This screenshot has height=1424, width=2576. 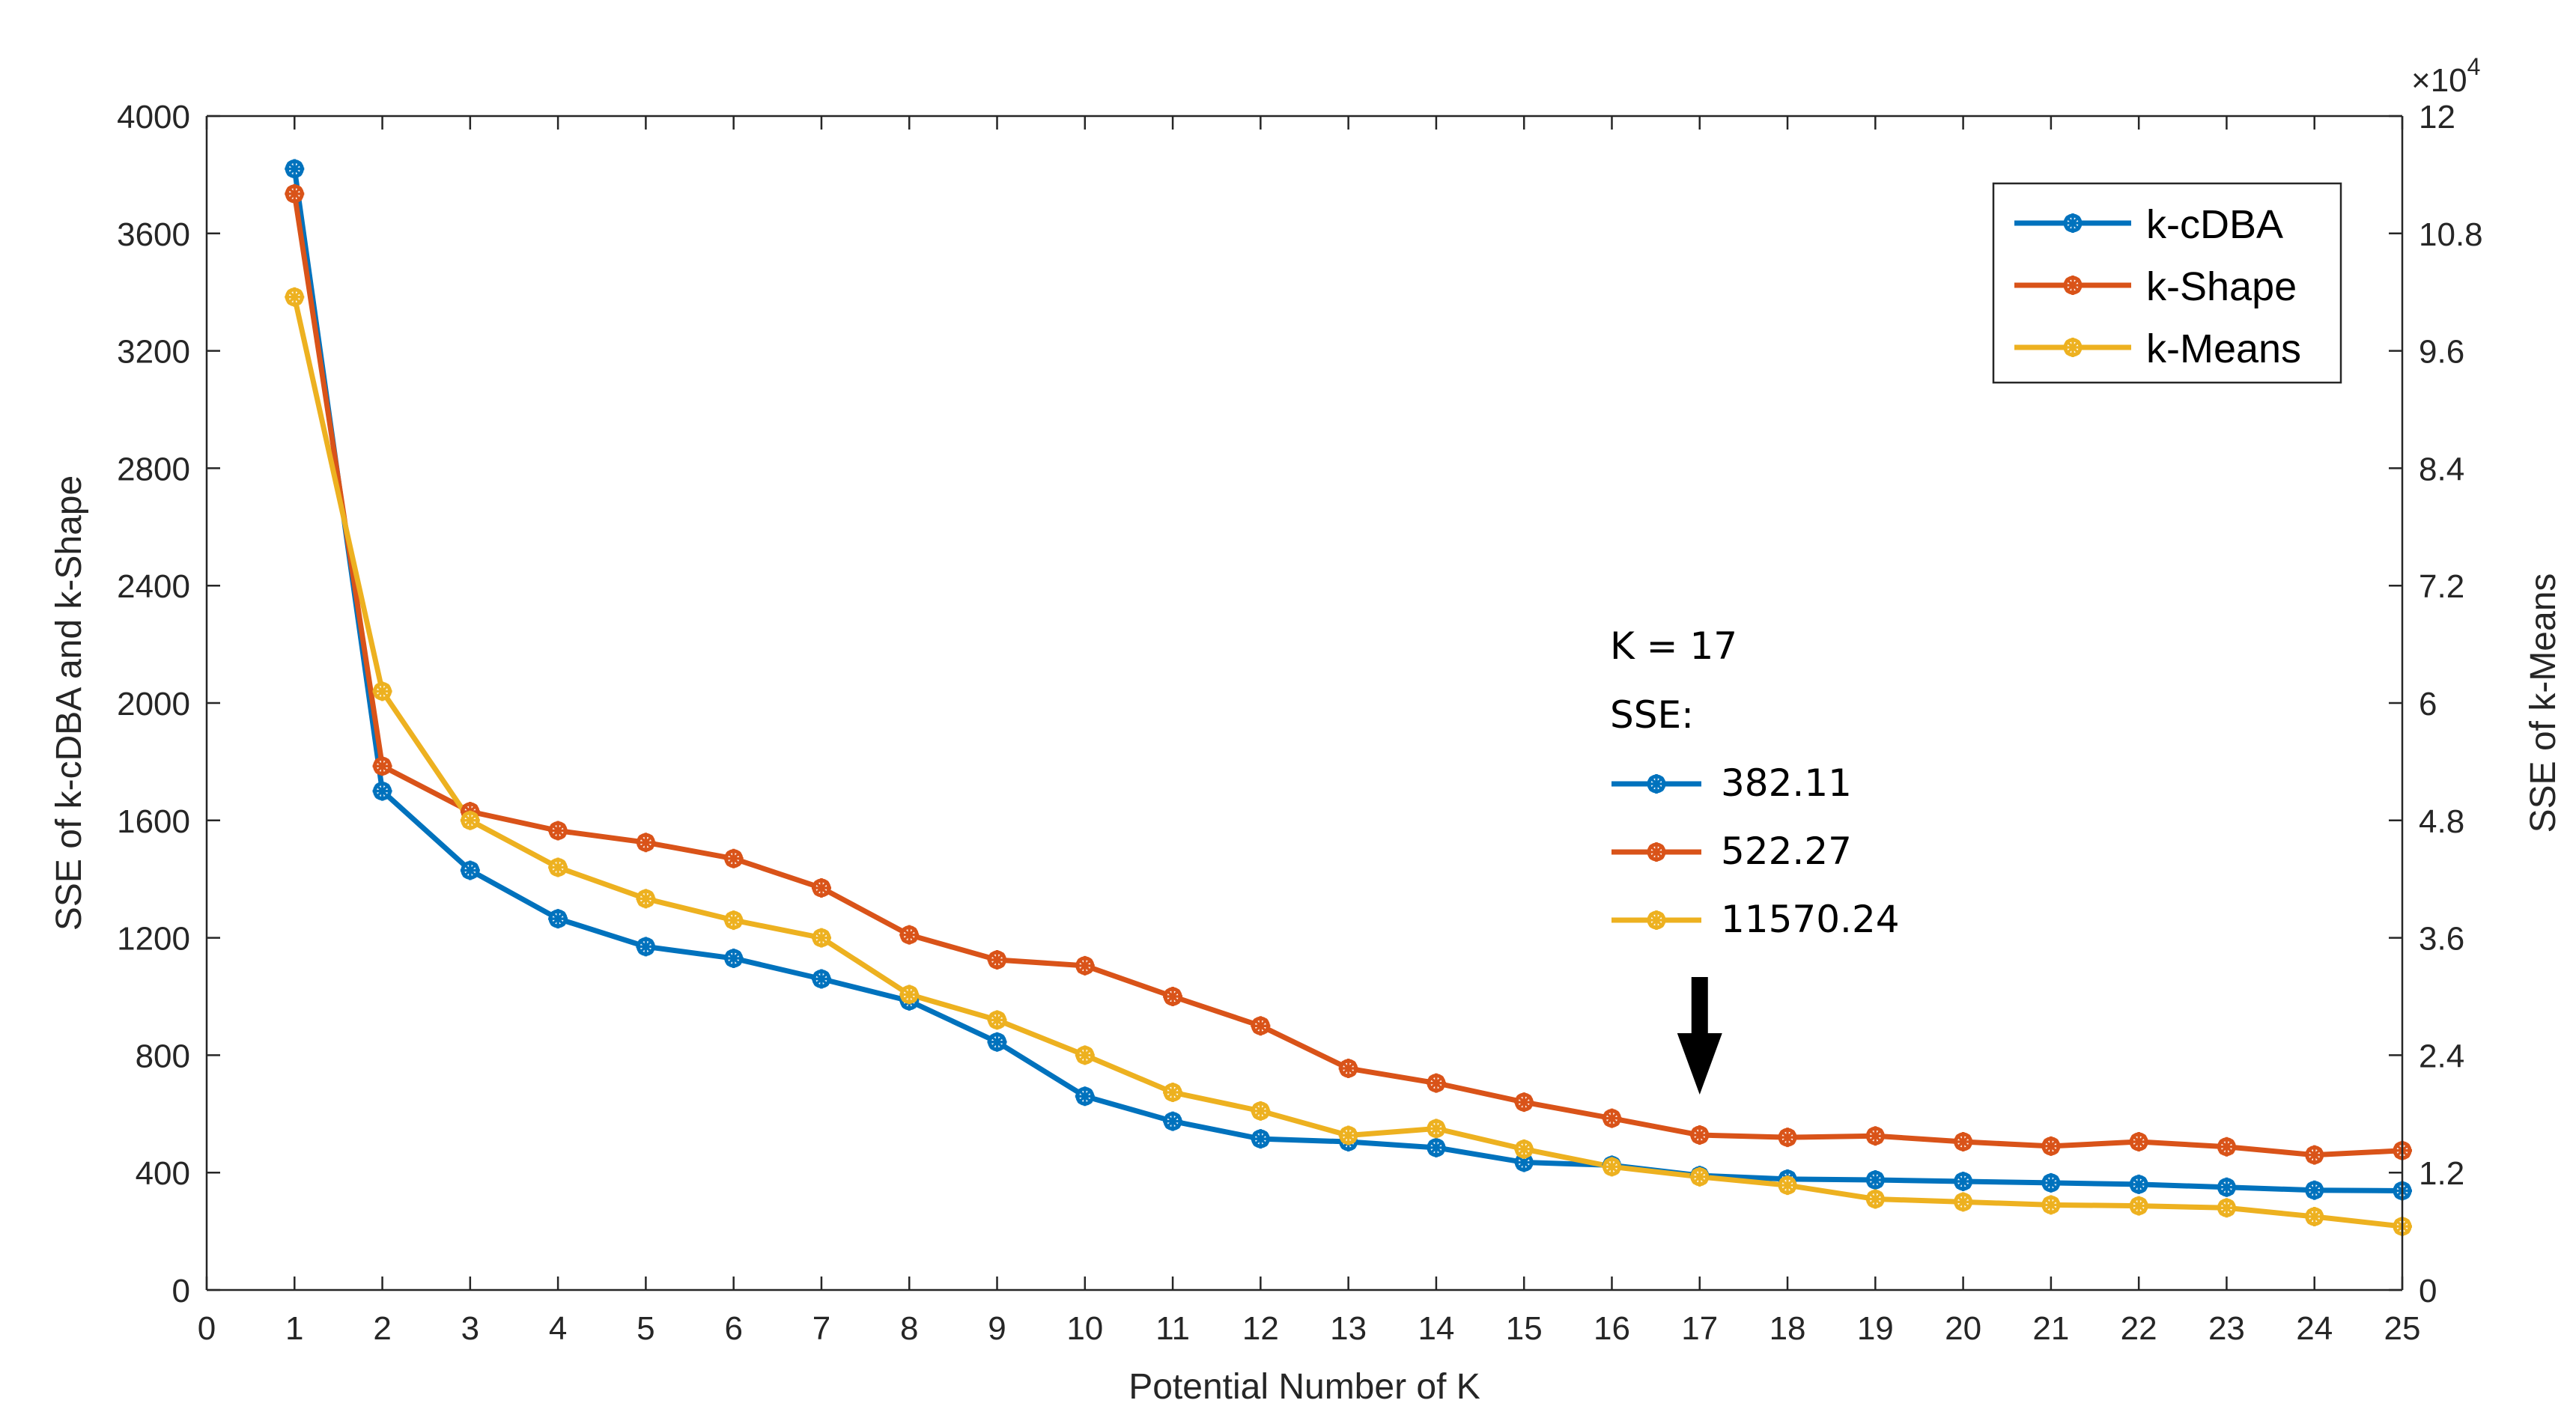 What do you see at coordinates (2073, 347) in the screenshot?
I see `legend-marker-k-means-star` at bounding box center [2073, 347].